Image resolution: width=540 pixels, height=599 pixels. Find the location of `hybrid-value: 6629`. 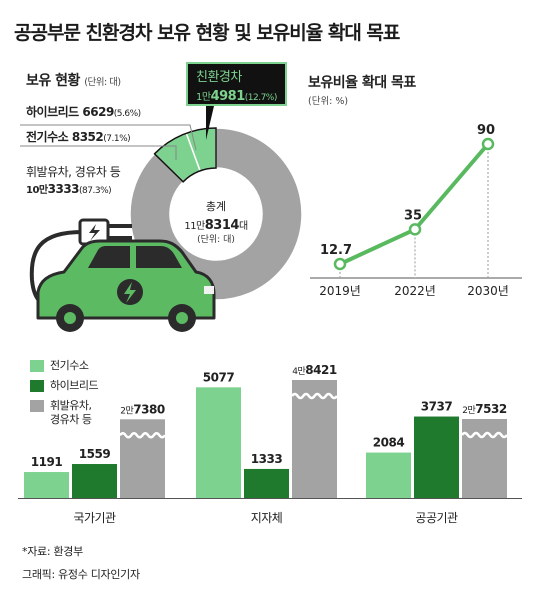

hybrid-value: 6629 is located at coordinates (98, 112).